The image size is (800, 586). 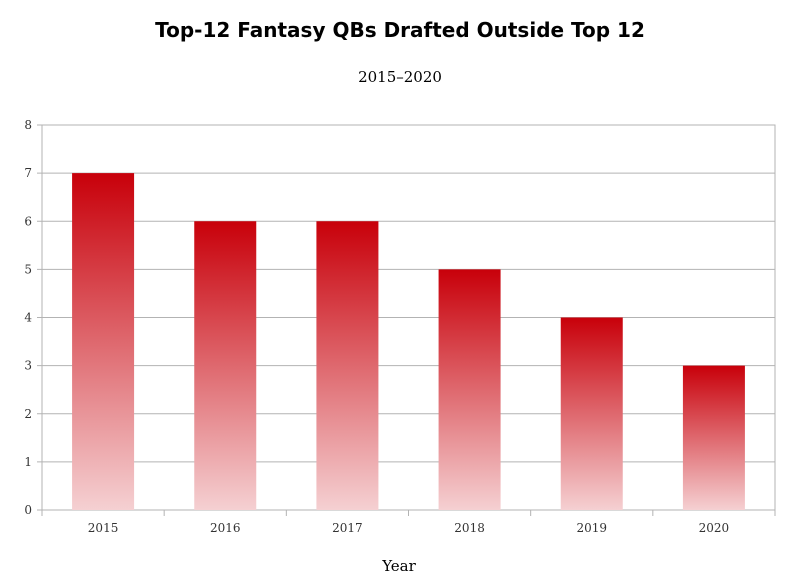 What do you see at coordinates (103, 528) in the screenshot?
I see `x-tick-label: 2015` at bounding box center [103, 528].